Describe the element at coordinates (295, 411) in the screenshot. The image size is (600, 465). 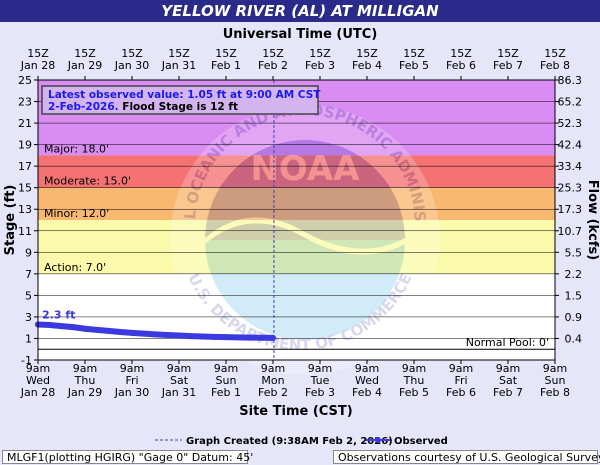
I see `bottom-axis-title: Site Time (CST)` at that location.